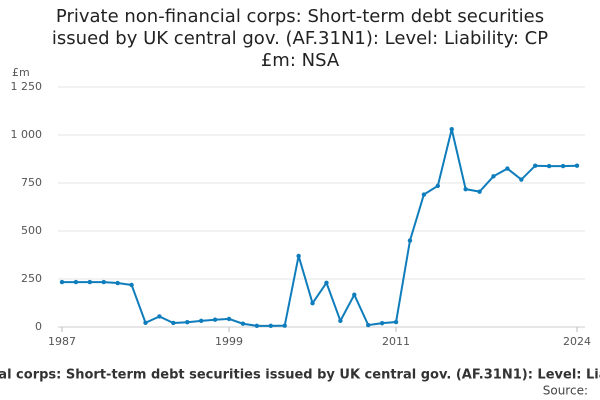 The height and width of the screenshot is (400, 600). Describe the element at coordinates (565, 391) in the screenshot. I see `source: Source:` at that location.